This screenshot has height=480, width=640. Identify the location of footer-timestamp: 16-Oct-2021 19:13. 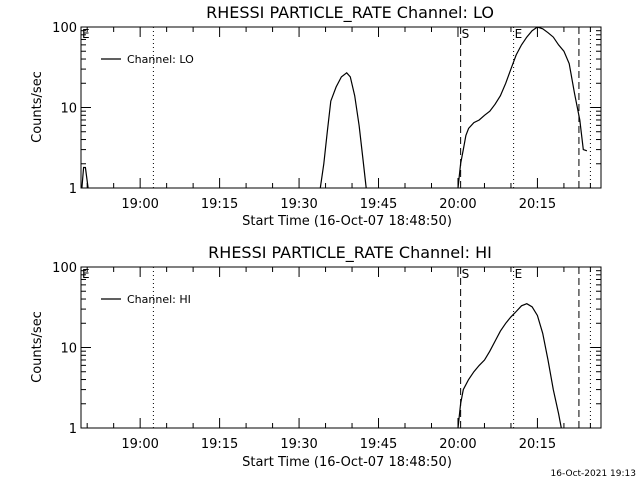
(593, 474).